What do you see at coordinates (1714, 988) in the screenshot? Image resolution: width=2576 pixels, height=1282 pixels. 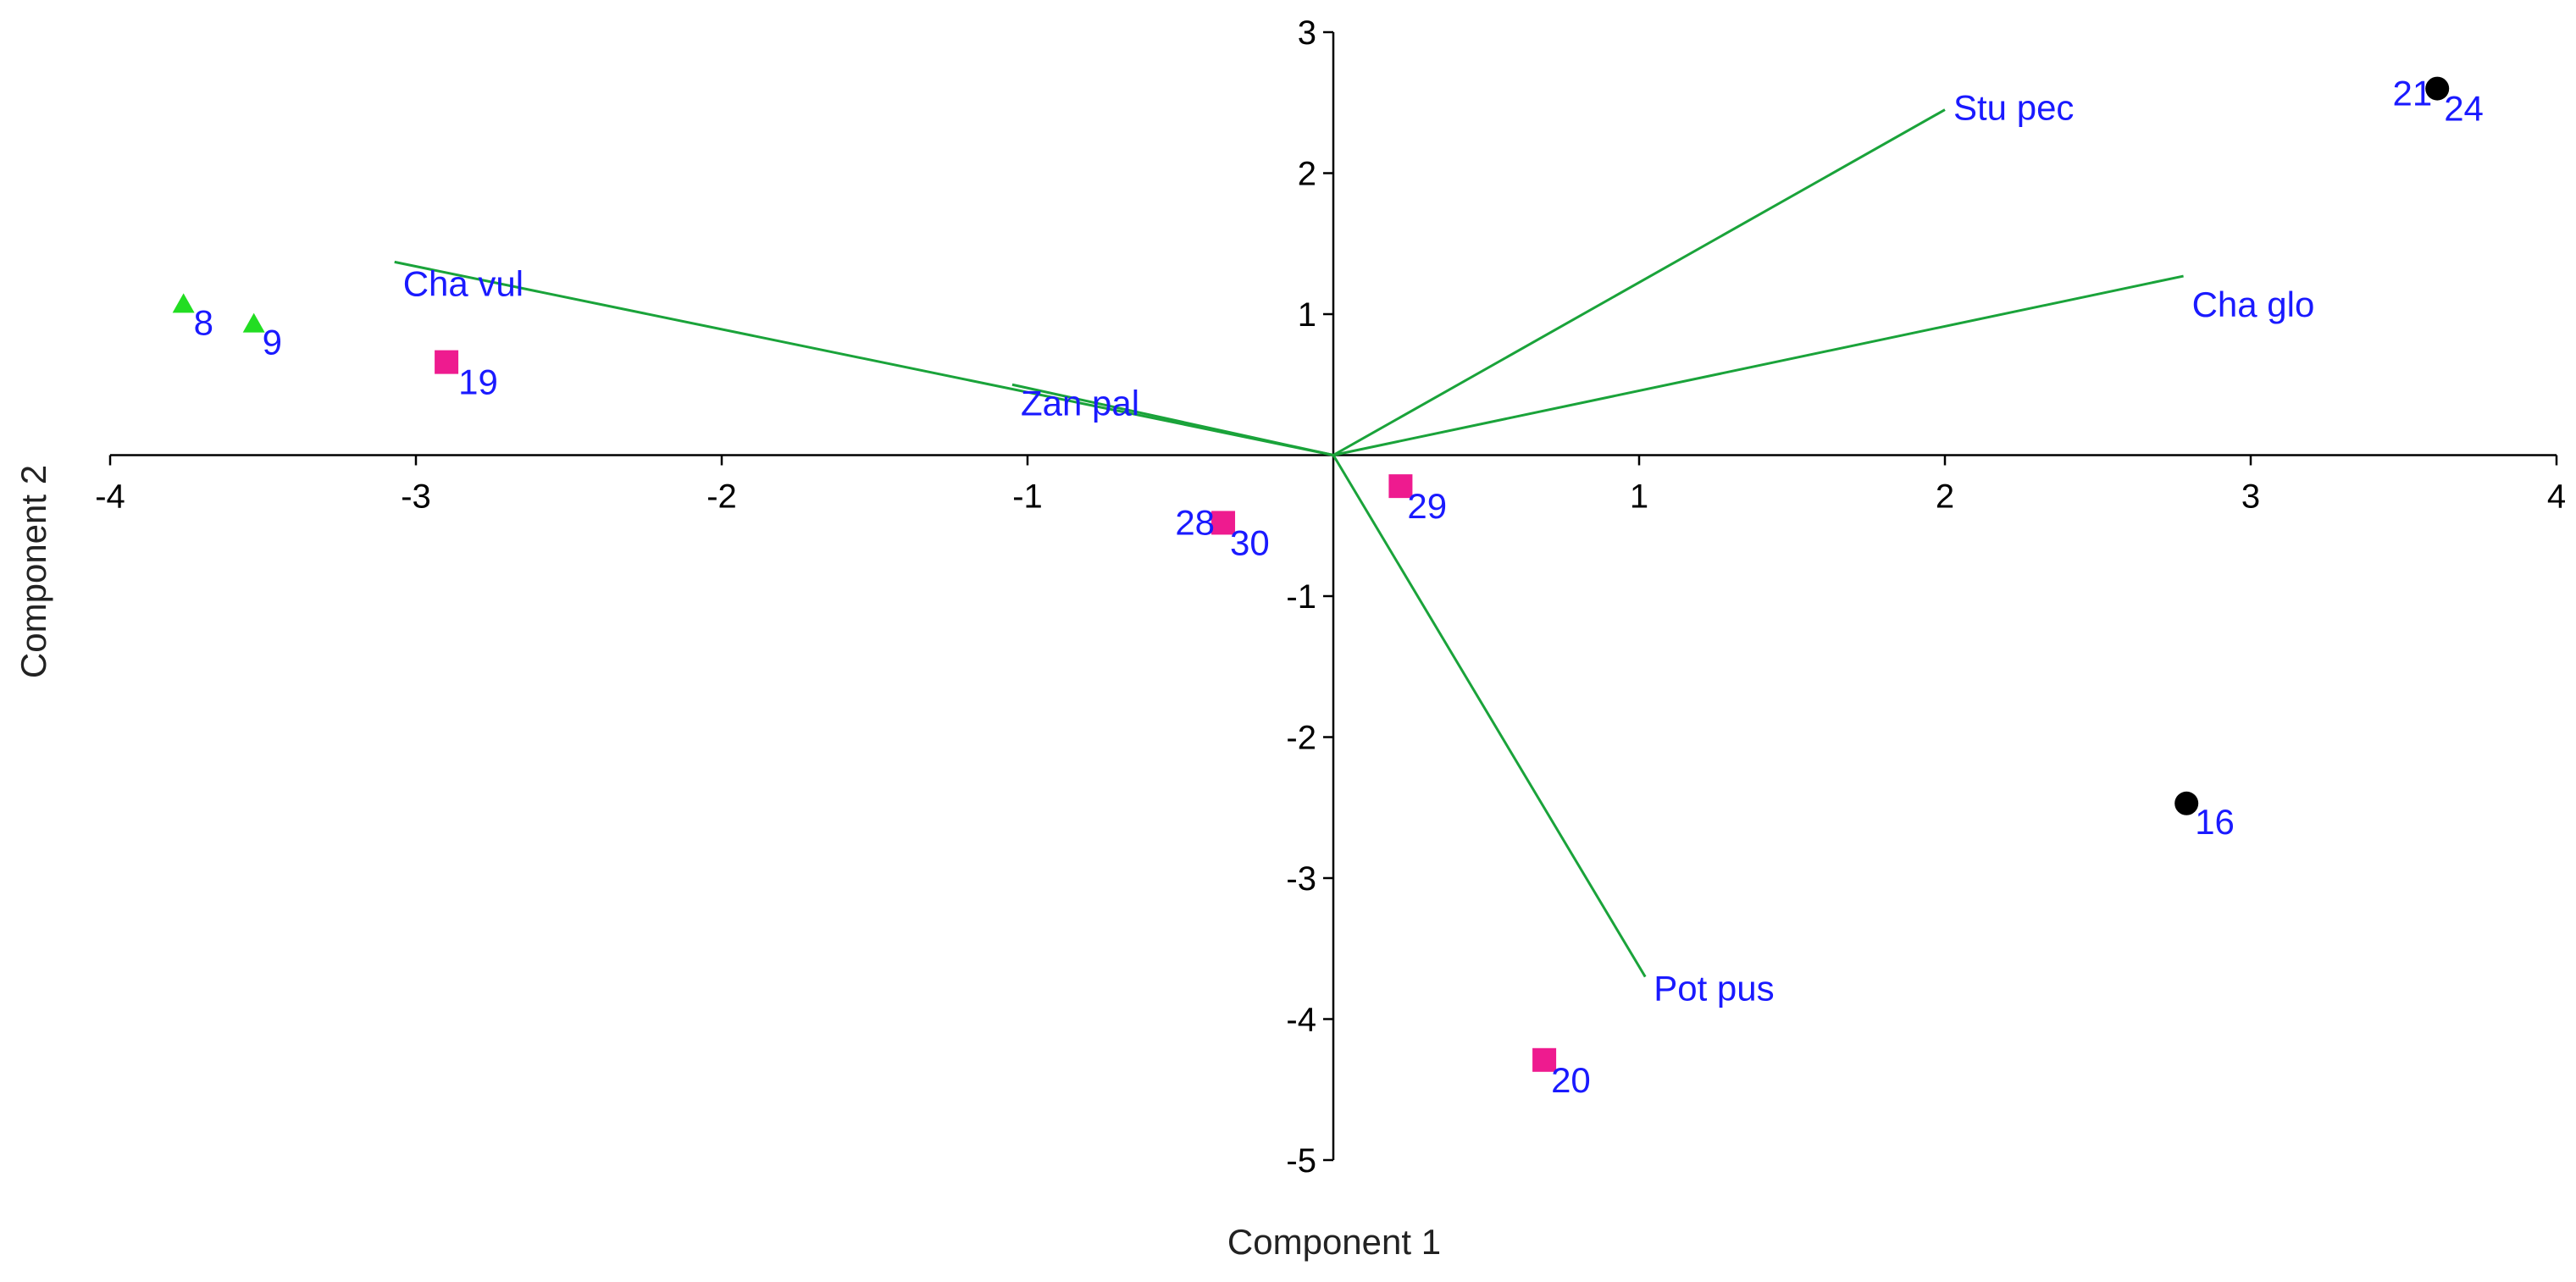 I see `vector-label: Pot pus` at bounding box center [1714, 988].